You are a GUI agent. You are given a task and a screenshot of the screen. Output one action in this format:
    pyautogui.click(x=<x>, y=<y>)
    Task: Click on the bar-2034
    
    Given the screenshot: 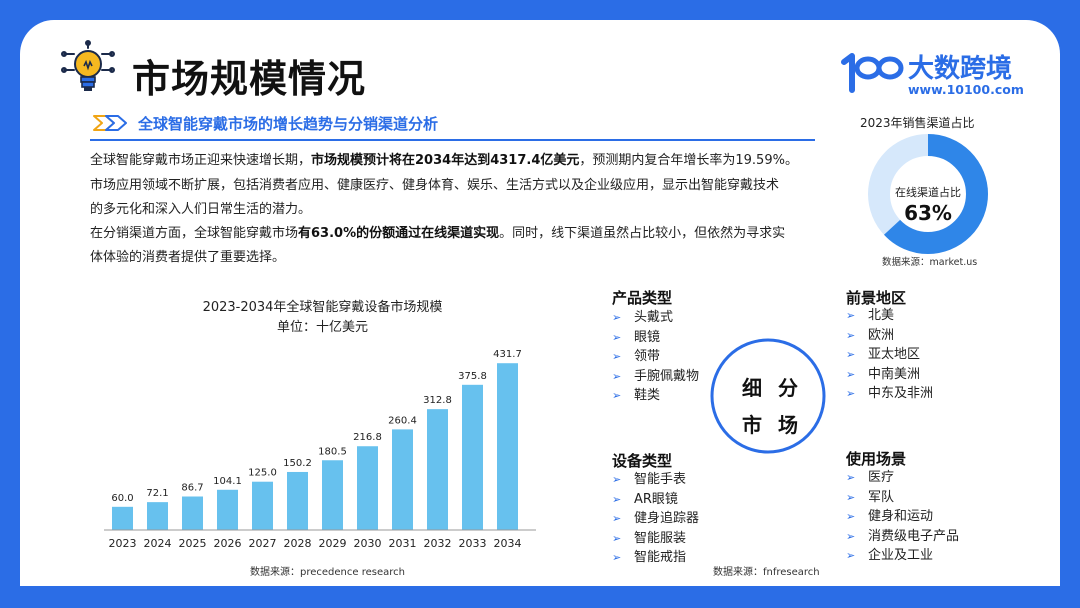 What is the action you would take?
    pyautogui.click(x=507, y=446)
    